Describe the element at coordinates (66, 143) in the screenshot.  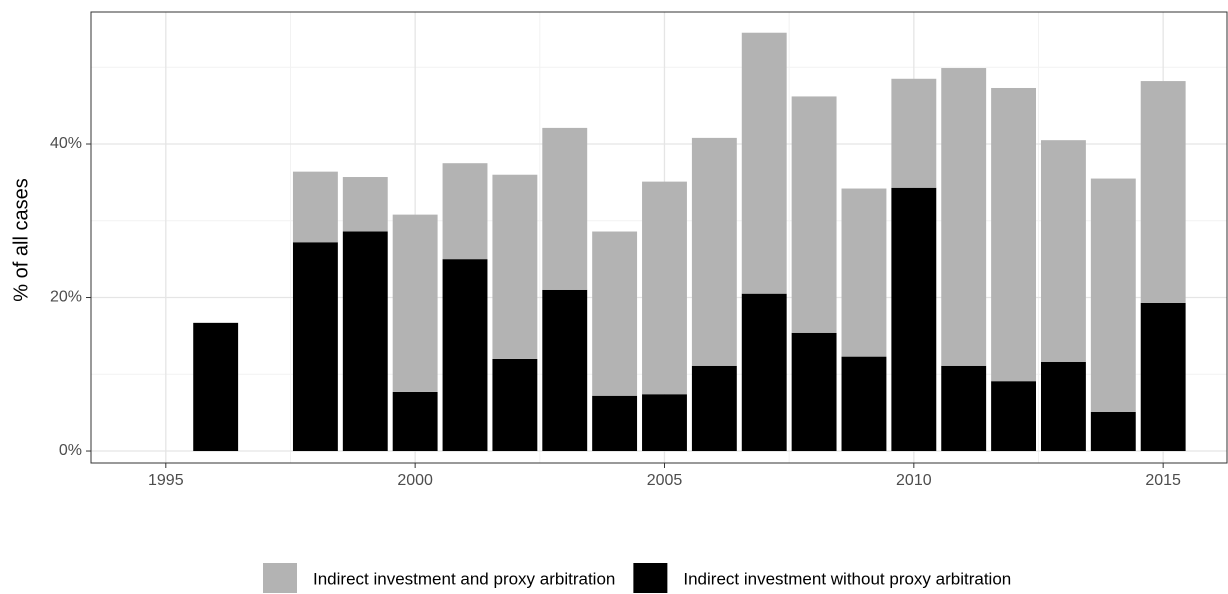
I see `y-tick-label: 40%` at that location.